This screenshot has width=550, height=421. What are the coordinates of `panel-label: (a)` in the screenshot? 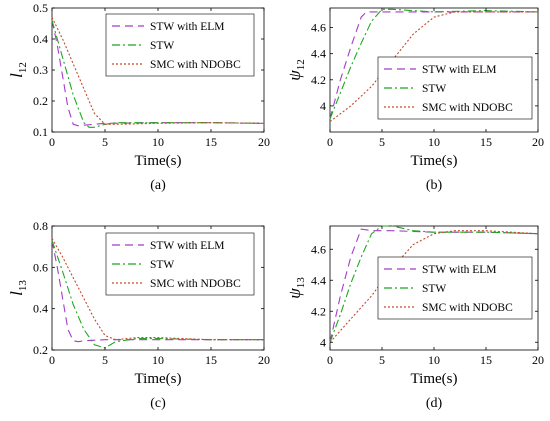 It's located at (158, 185).